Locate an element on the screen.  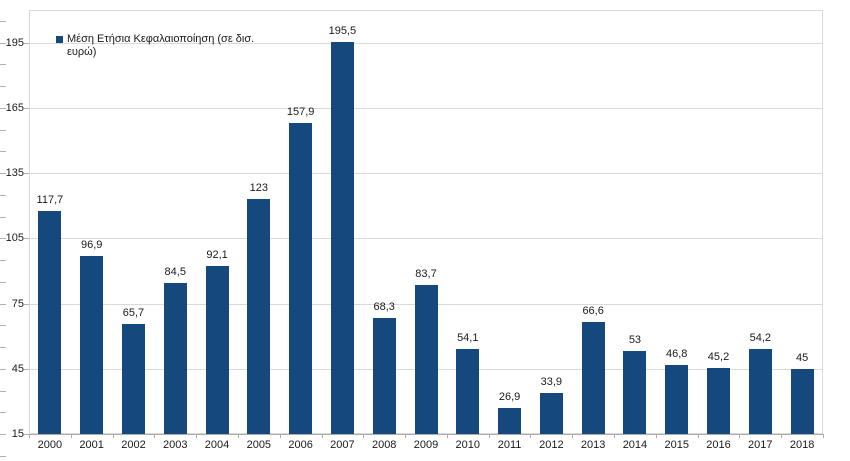
bar-2014 is located at coordinates (635, 392).